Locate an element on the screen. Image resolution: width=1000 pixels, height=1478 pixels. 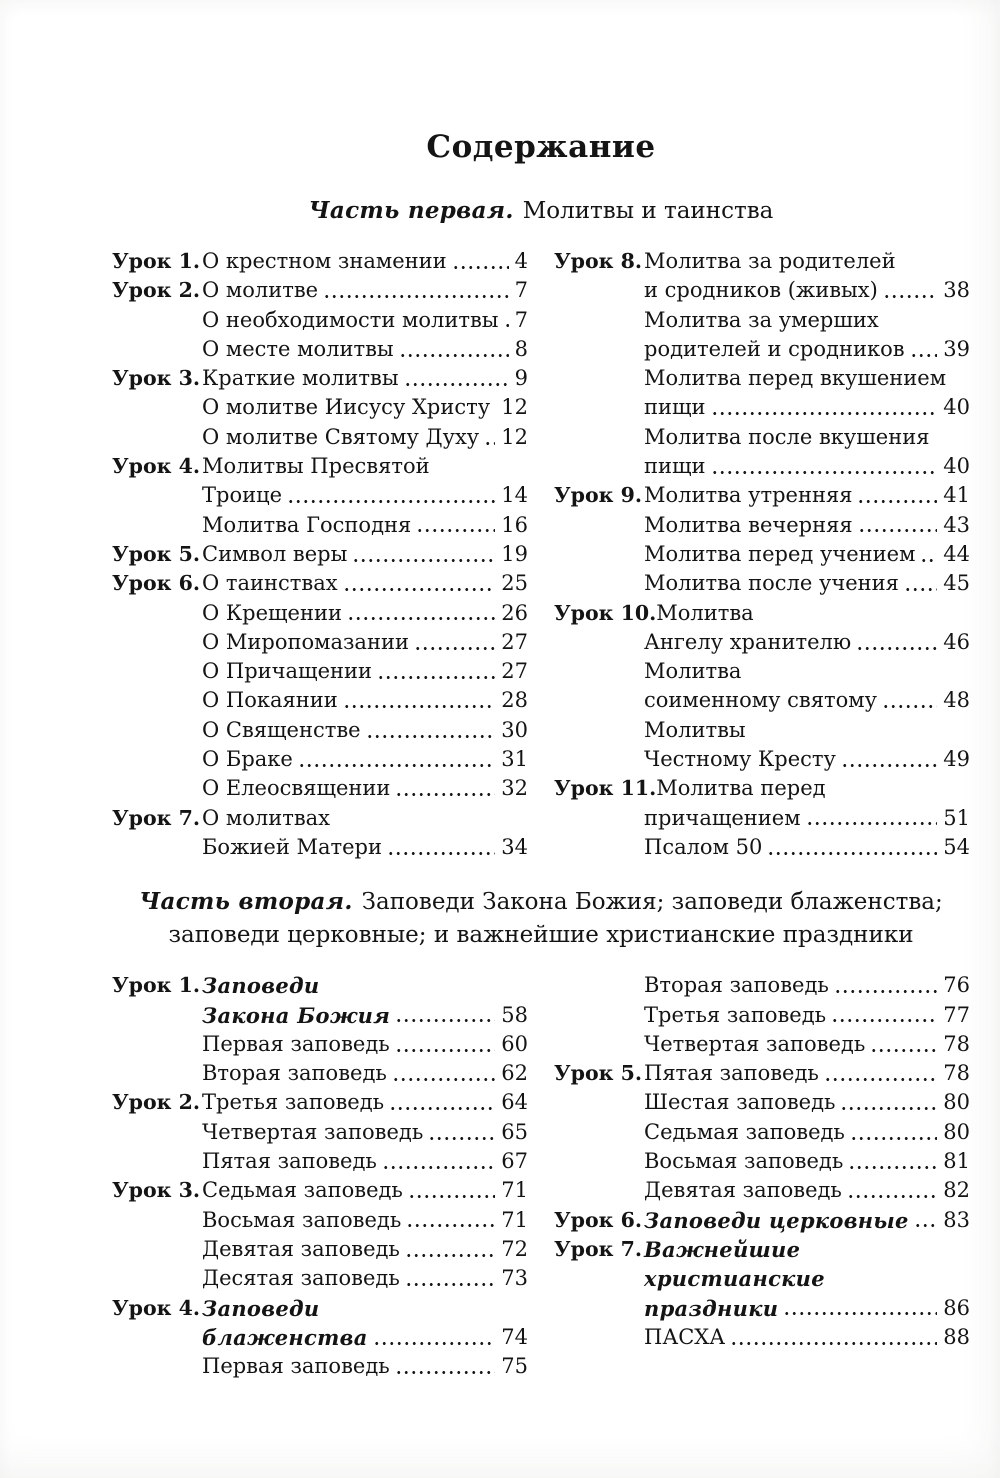
page-number: 74 is located at coordinates (514, 1336).